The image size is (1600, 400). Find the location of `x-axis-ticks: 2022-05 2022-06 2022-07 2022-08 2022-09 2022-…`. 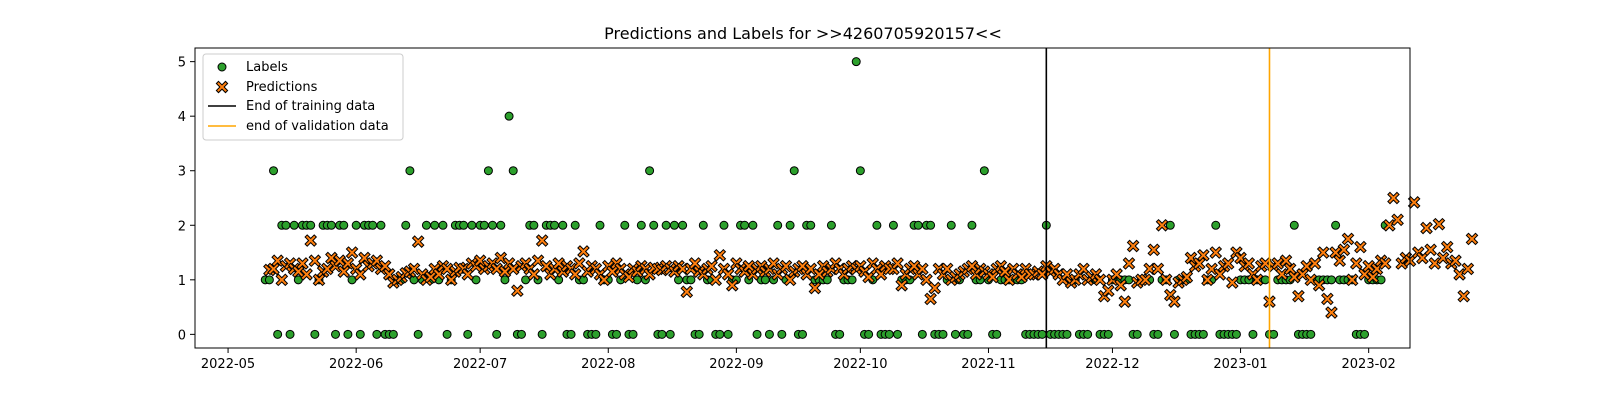

x-axis-ticks: 2022-05 2022-06 2022-07 2022-08 2022-09 2022-… is located at coordinates (798, 360).